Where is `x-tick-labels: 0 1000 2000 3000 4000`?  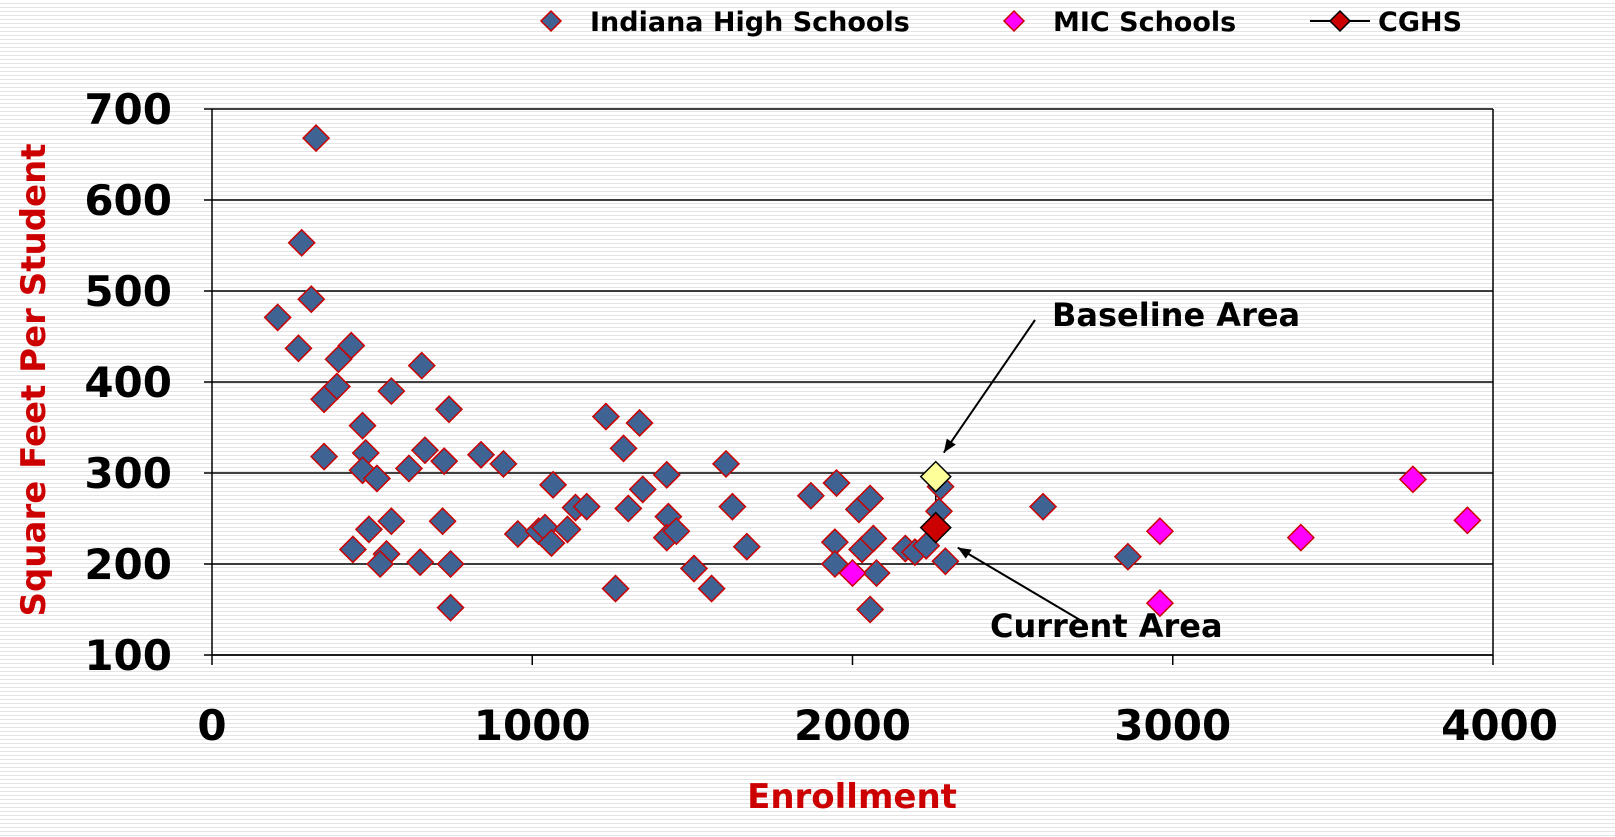
x-tick-labels: 0 1000 2000 3000 4000 is located at coordinates (877, 725).